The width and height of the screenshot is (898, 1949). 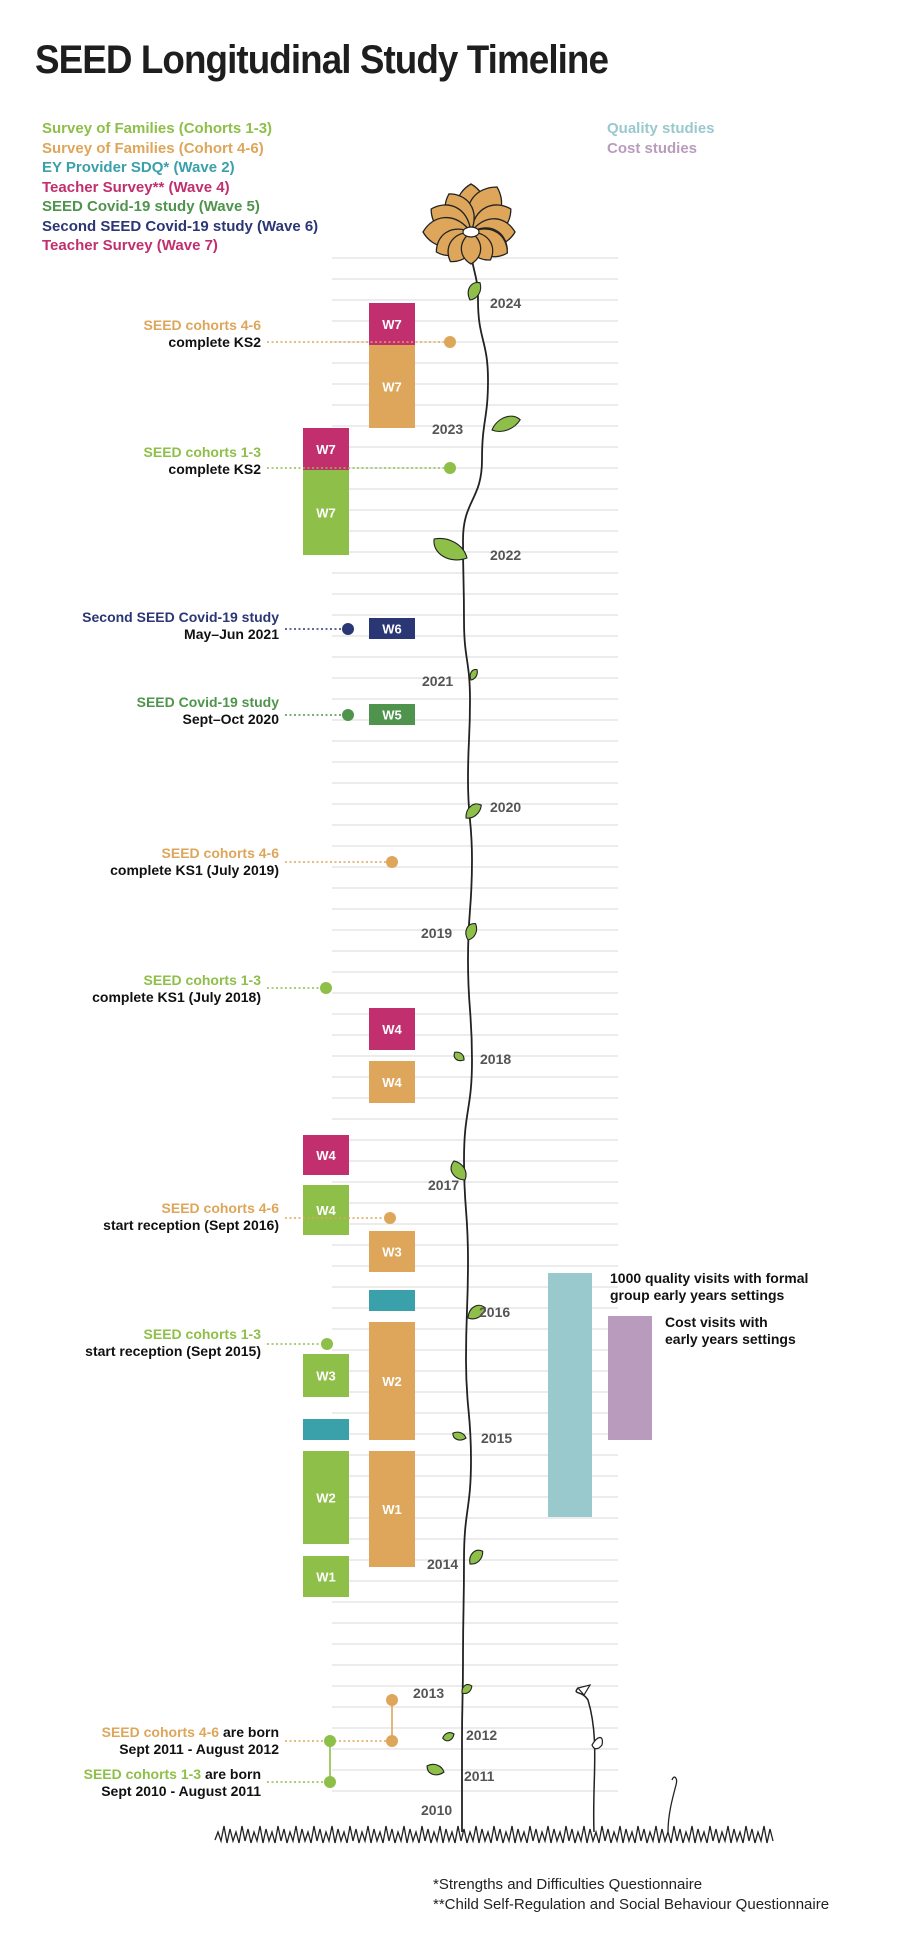 I want to click on milestone-detail: start reception (Sept 2016), so click(x=191, y=1225).